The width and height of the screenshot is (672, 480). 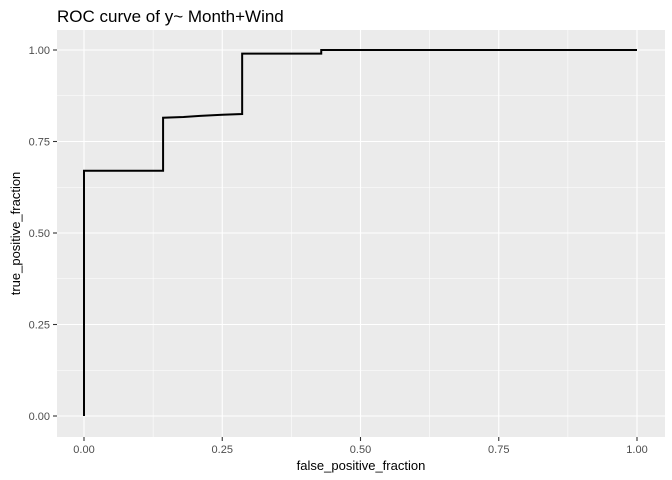 I want to click on x-axis: 0.00 0.25 0.50 0.75 1.00, so click(x=360, y=446).